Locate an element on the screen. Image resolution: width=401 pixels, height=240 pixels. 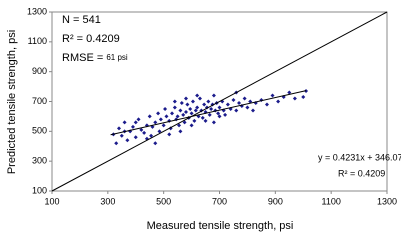
x-tick-label: 900 is located at coordinates (275, 201).